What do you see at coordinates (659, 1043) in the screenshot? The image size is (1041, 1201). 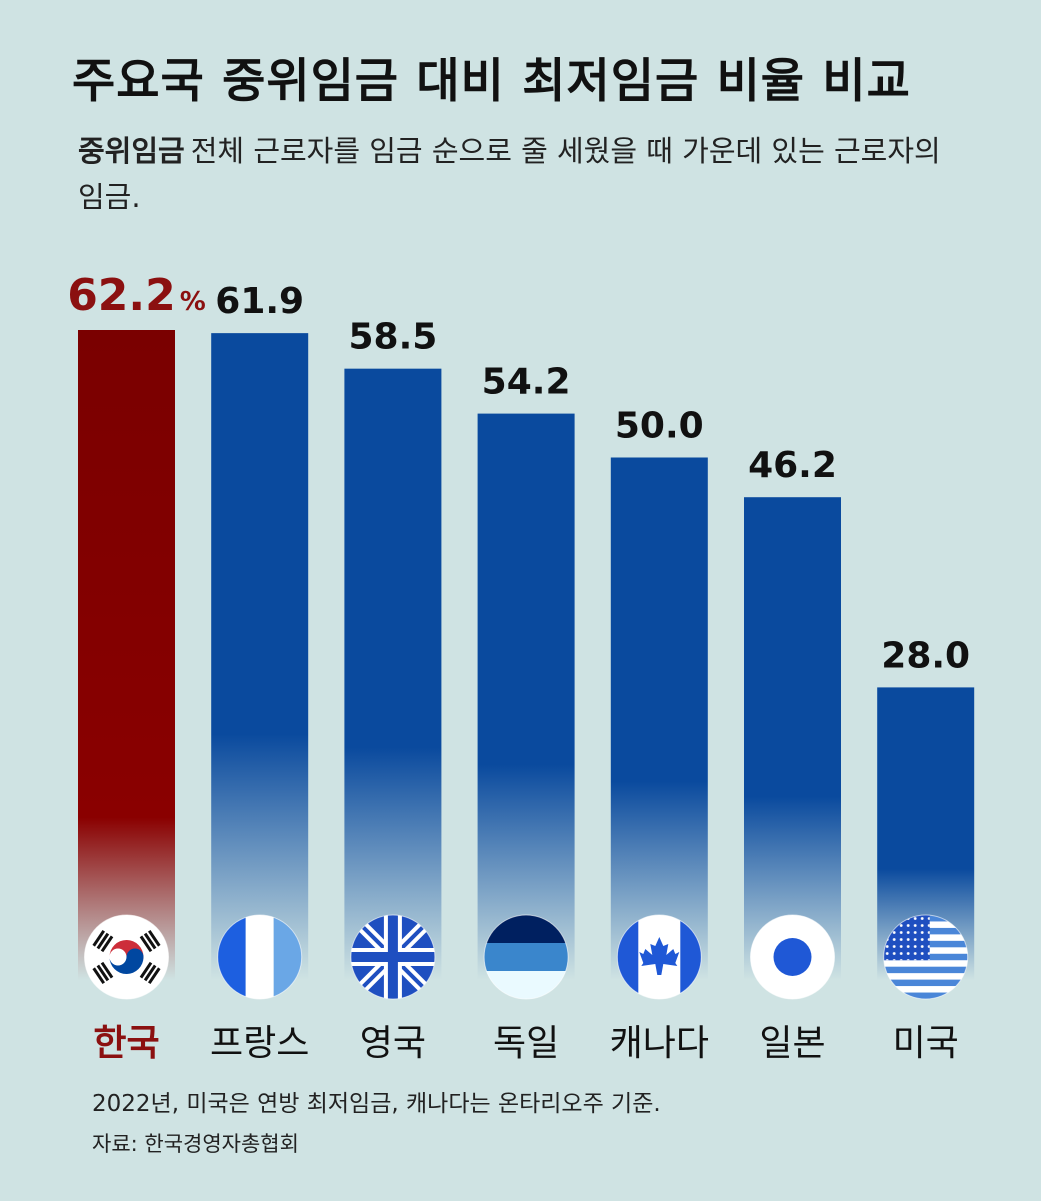 I see `category-label: 캐나다` at bounding box center [659, 1043].